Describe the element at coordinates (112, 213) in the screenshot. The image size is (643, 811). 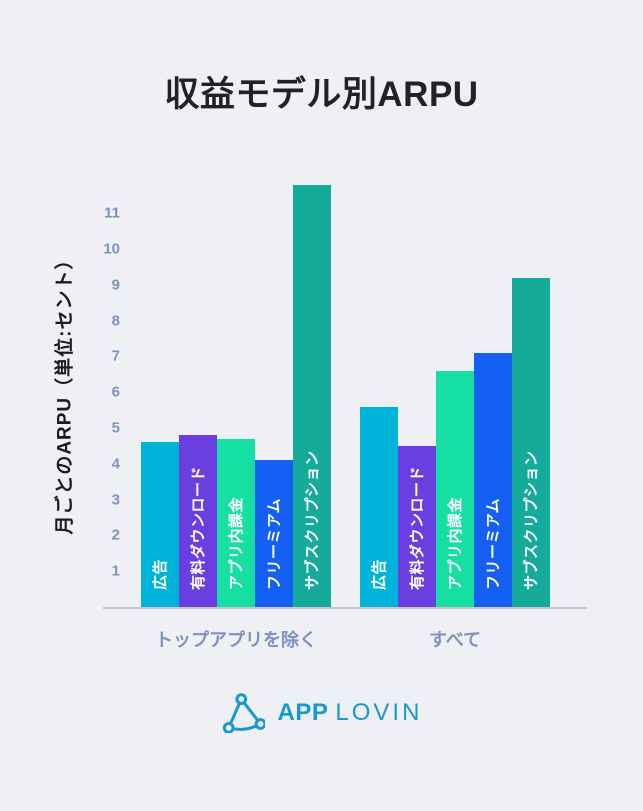
I see `y-axis-tick-11: 11` at that location.